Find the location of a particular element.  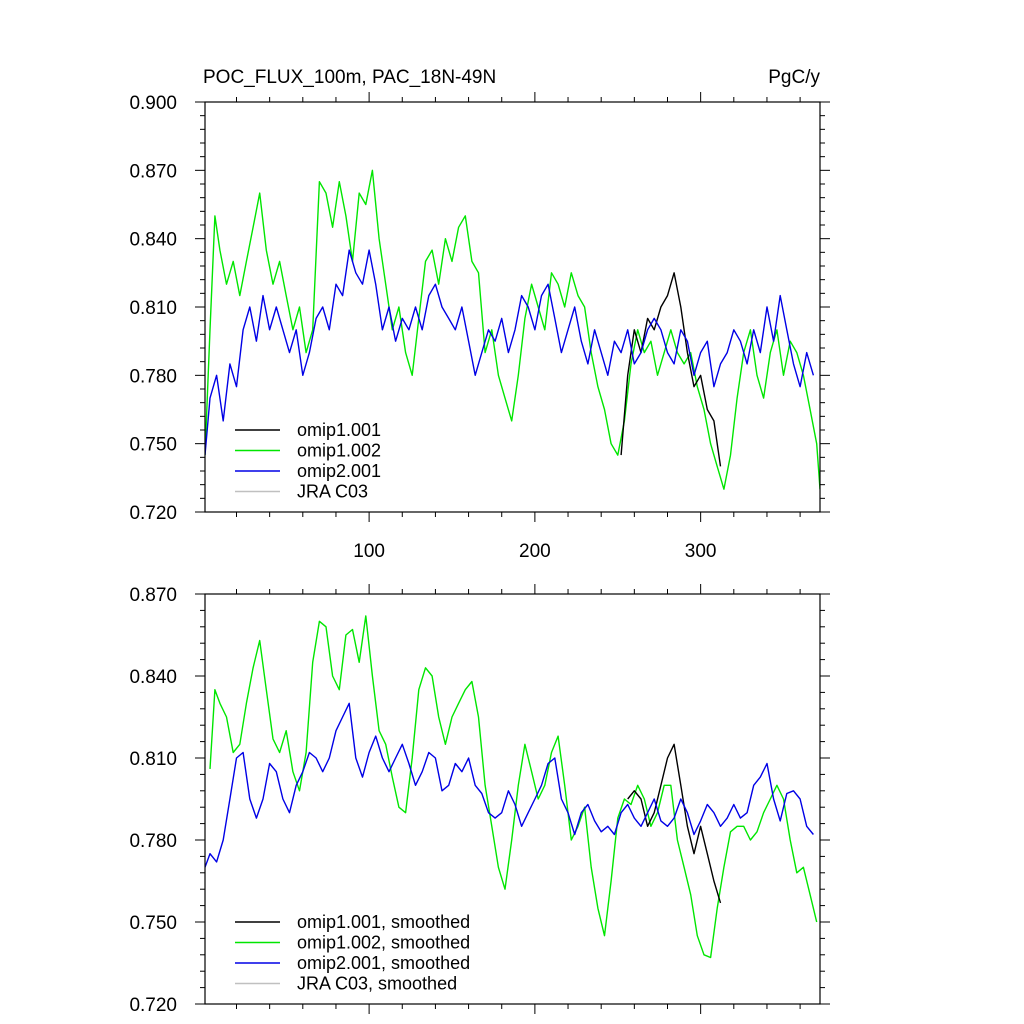

legend-label: omip1.001, smoothed is located at coordinates (383, 922).